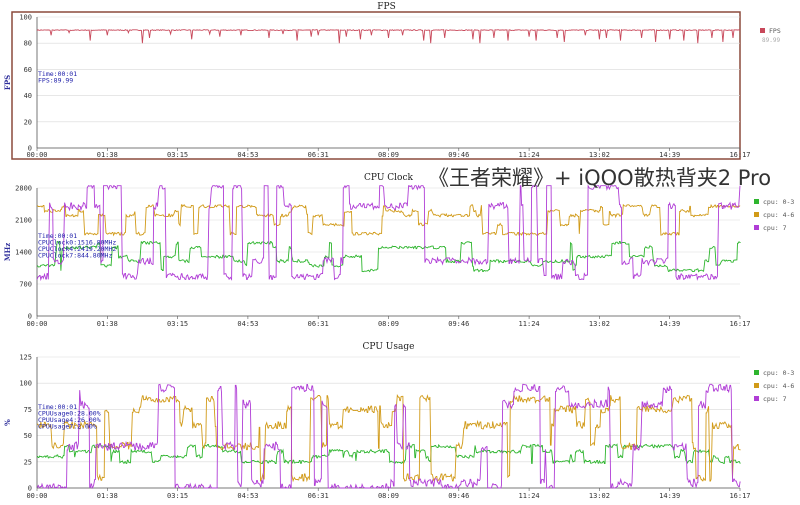 The height and width of the screenshot is (505, 800). I want to click on y-tick-label: 700, so click(25, 285).